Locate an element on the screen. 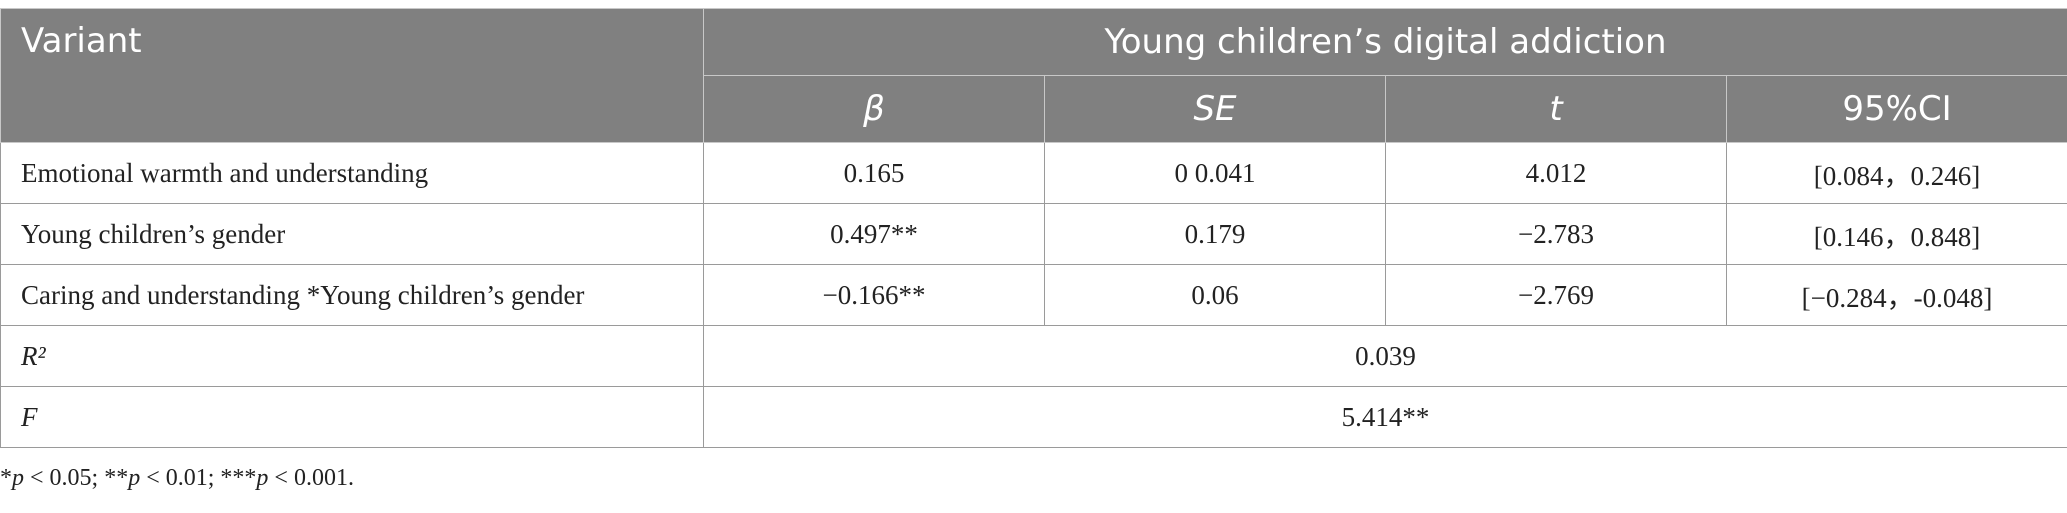 This screenshot has height=513, width=2067. beta-cell: 0.497** is located at coordinates (874, 234).